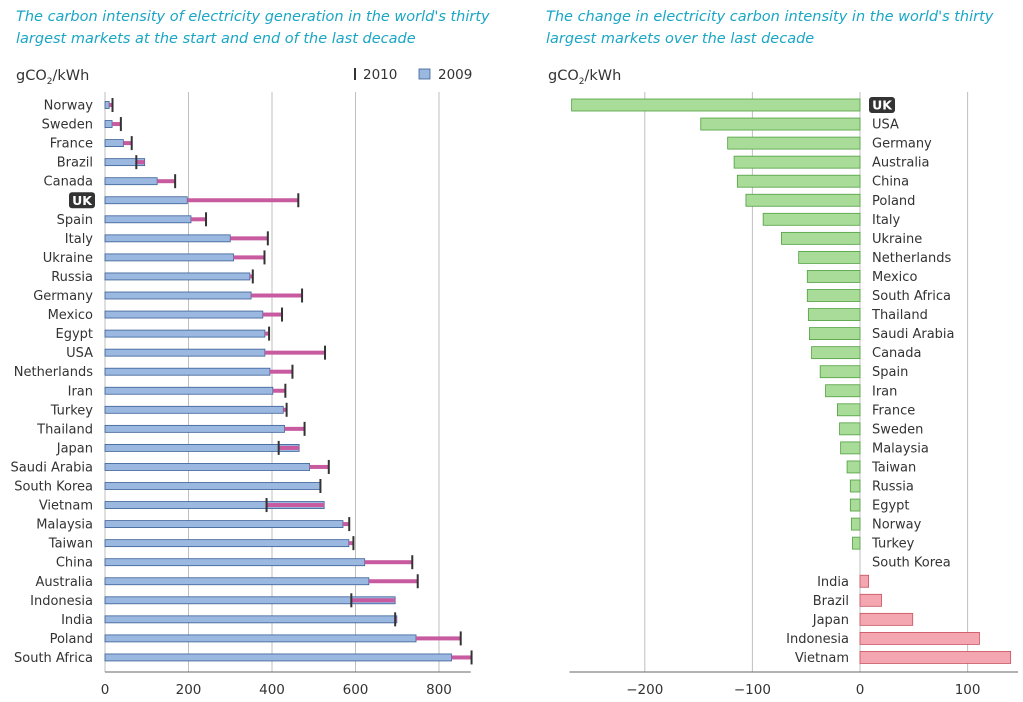 This screenshot has height=702, width=1023. Describe the element at coordinates (74, 334) in the screenshot. I see `left-category-label: Egypt` at that location.